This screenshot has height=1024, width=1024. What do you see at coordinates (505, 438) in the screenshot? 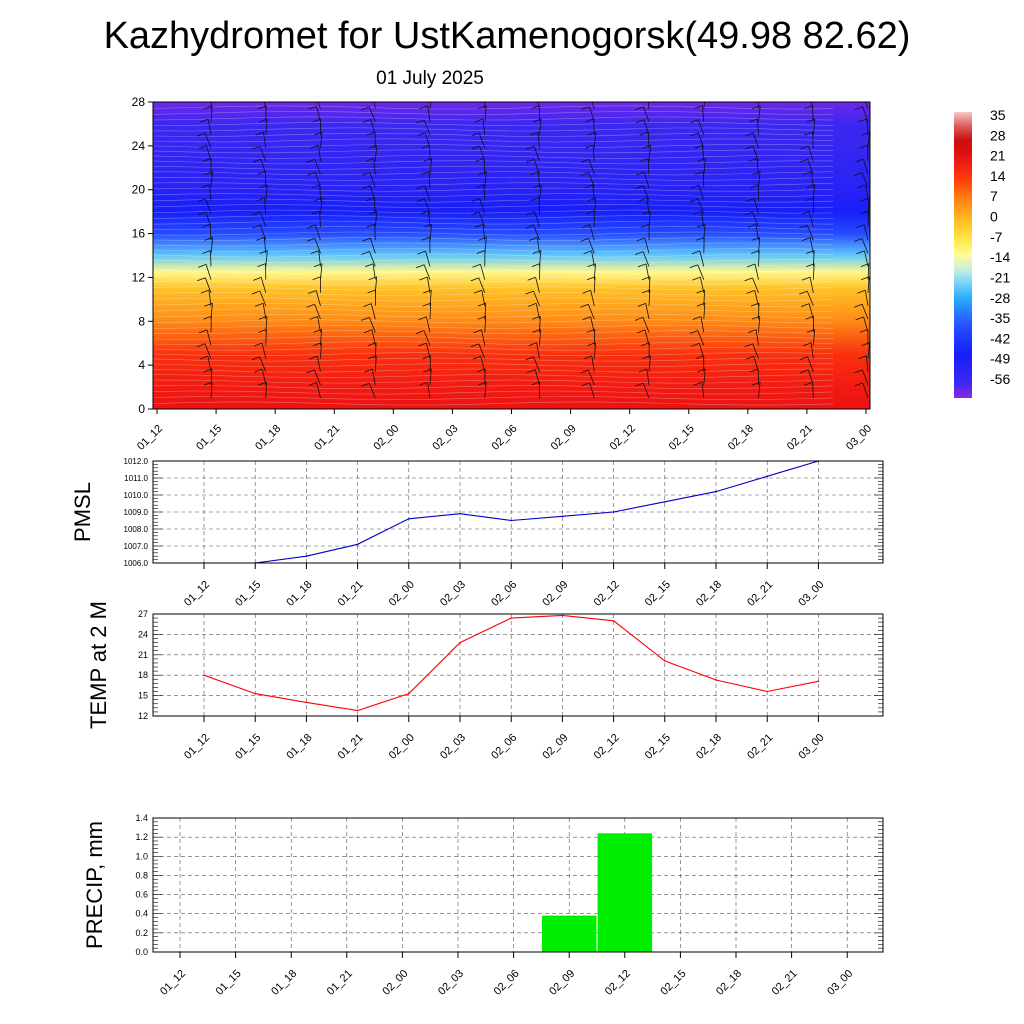
I see `x-tick-label: 02_06` at bounding box center [505, 438].